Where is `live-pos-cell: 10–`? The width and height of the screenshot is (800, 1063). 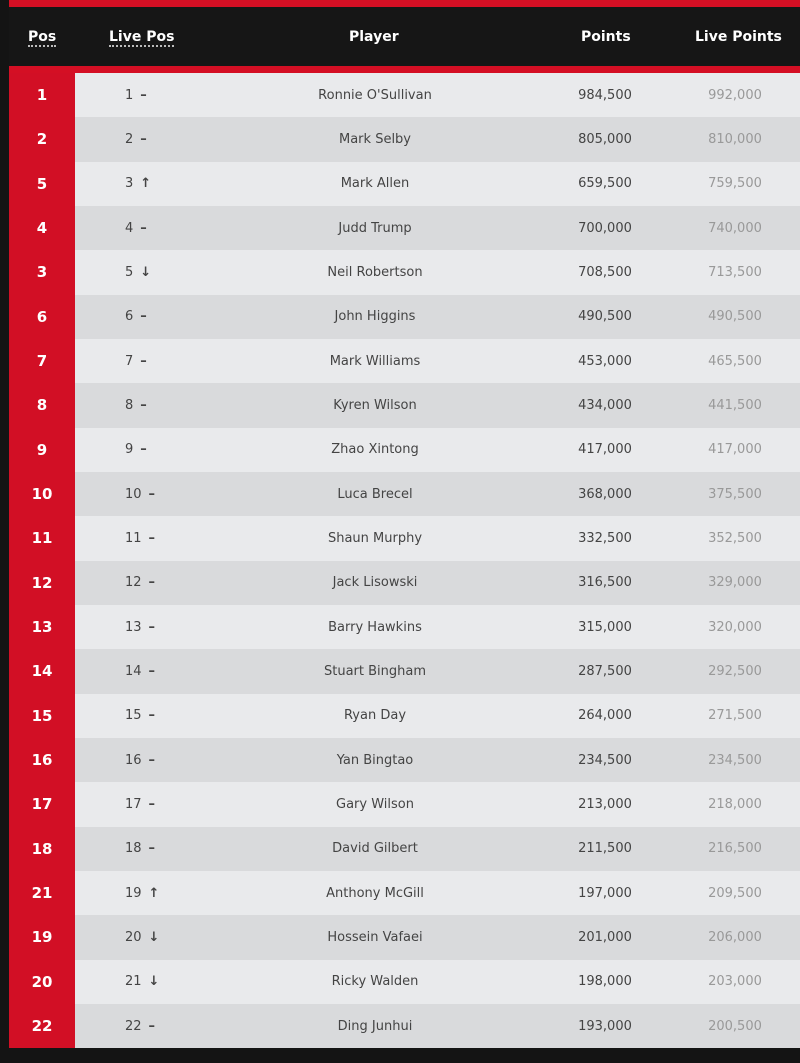
live-pos-cell: 10– is located at coordinates (140, 494).